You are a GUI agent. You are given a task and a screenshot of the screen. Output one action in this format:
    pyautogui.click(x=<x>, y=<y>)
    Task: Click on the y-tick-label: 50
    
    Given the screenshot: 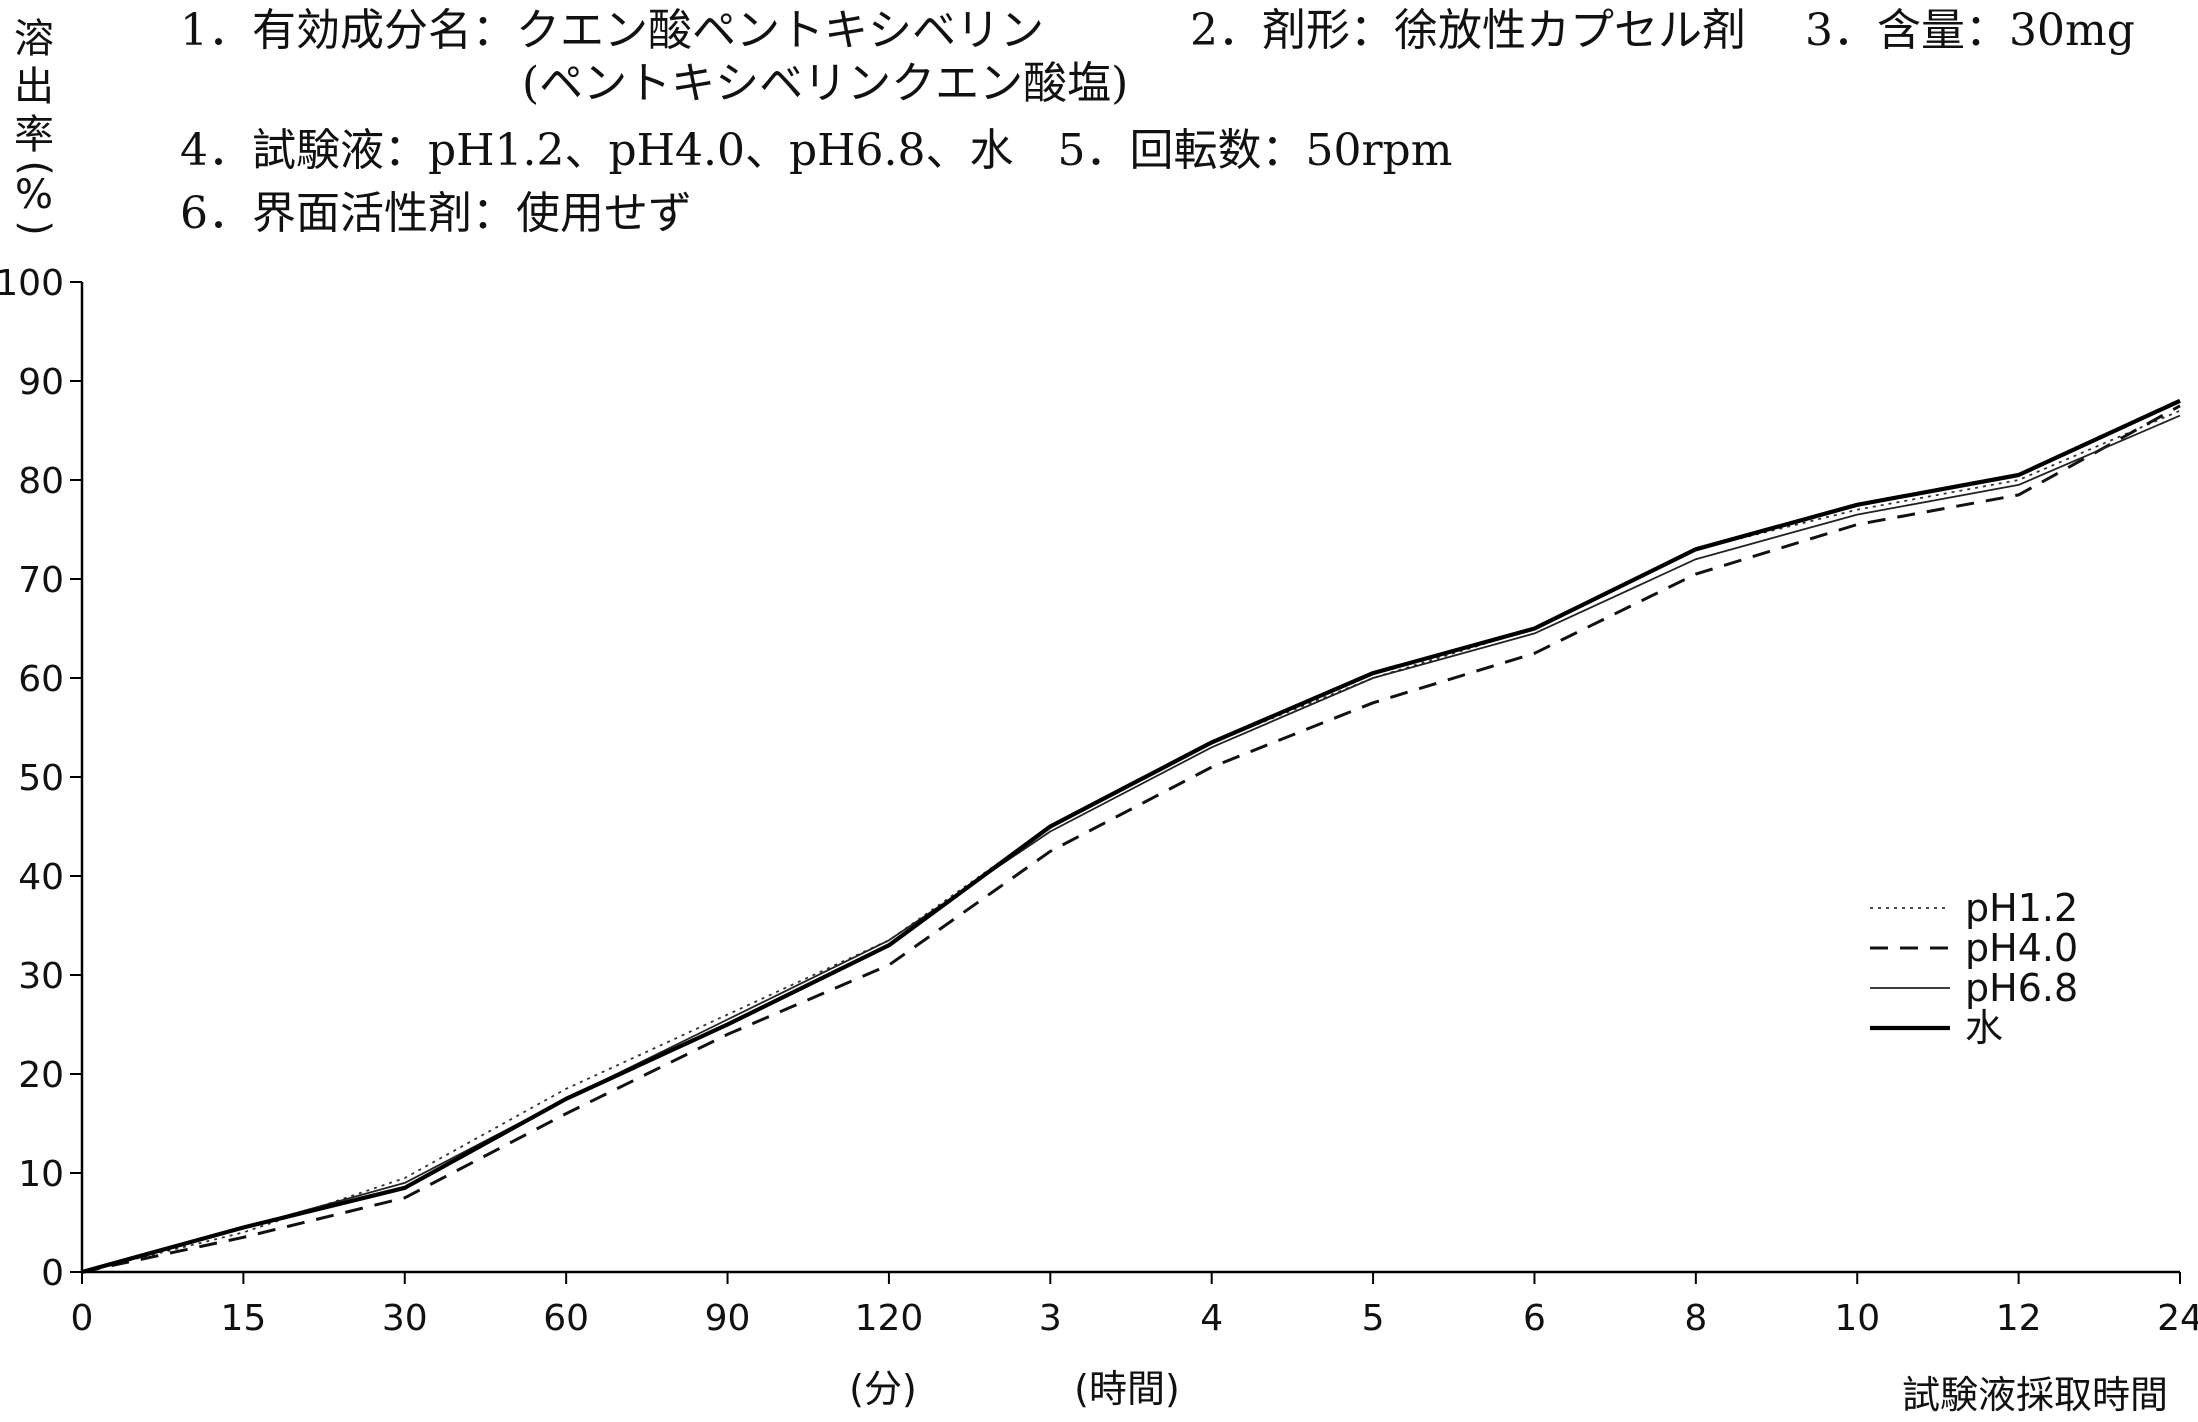 What is the action you would take?
    pyautogui.click(x=41, y=778)
    